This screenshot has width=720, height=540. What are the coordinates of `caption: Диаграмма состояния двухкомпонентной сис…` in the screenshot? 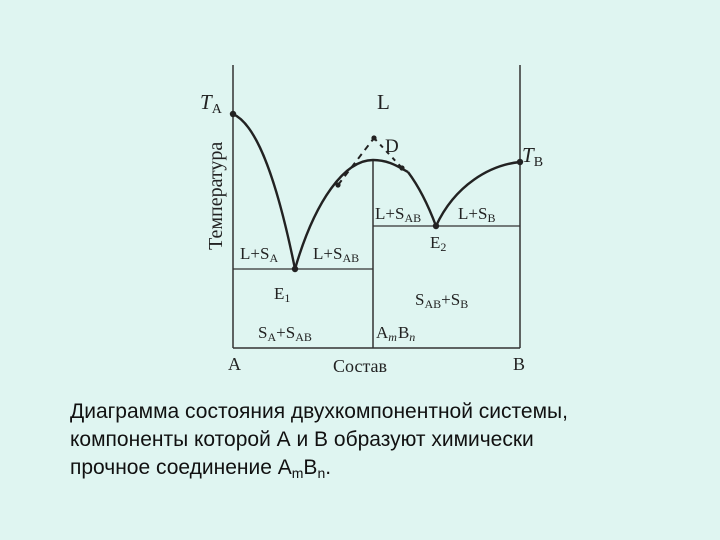 It's located at (380, 440).